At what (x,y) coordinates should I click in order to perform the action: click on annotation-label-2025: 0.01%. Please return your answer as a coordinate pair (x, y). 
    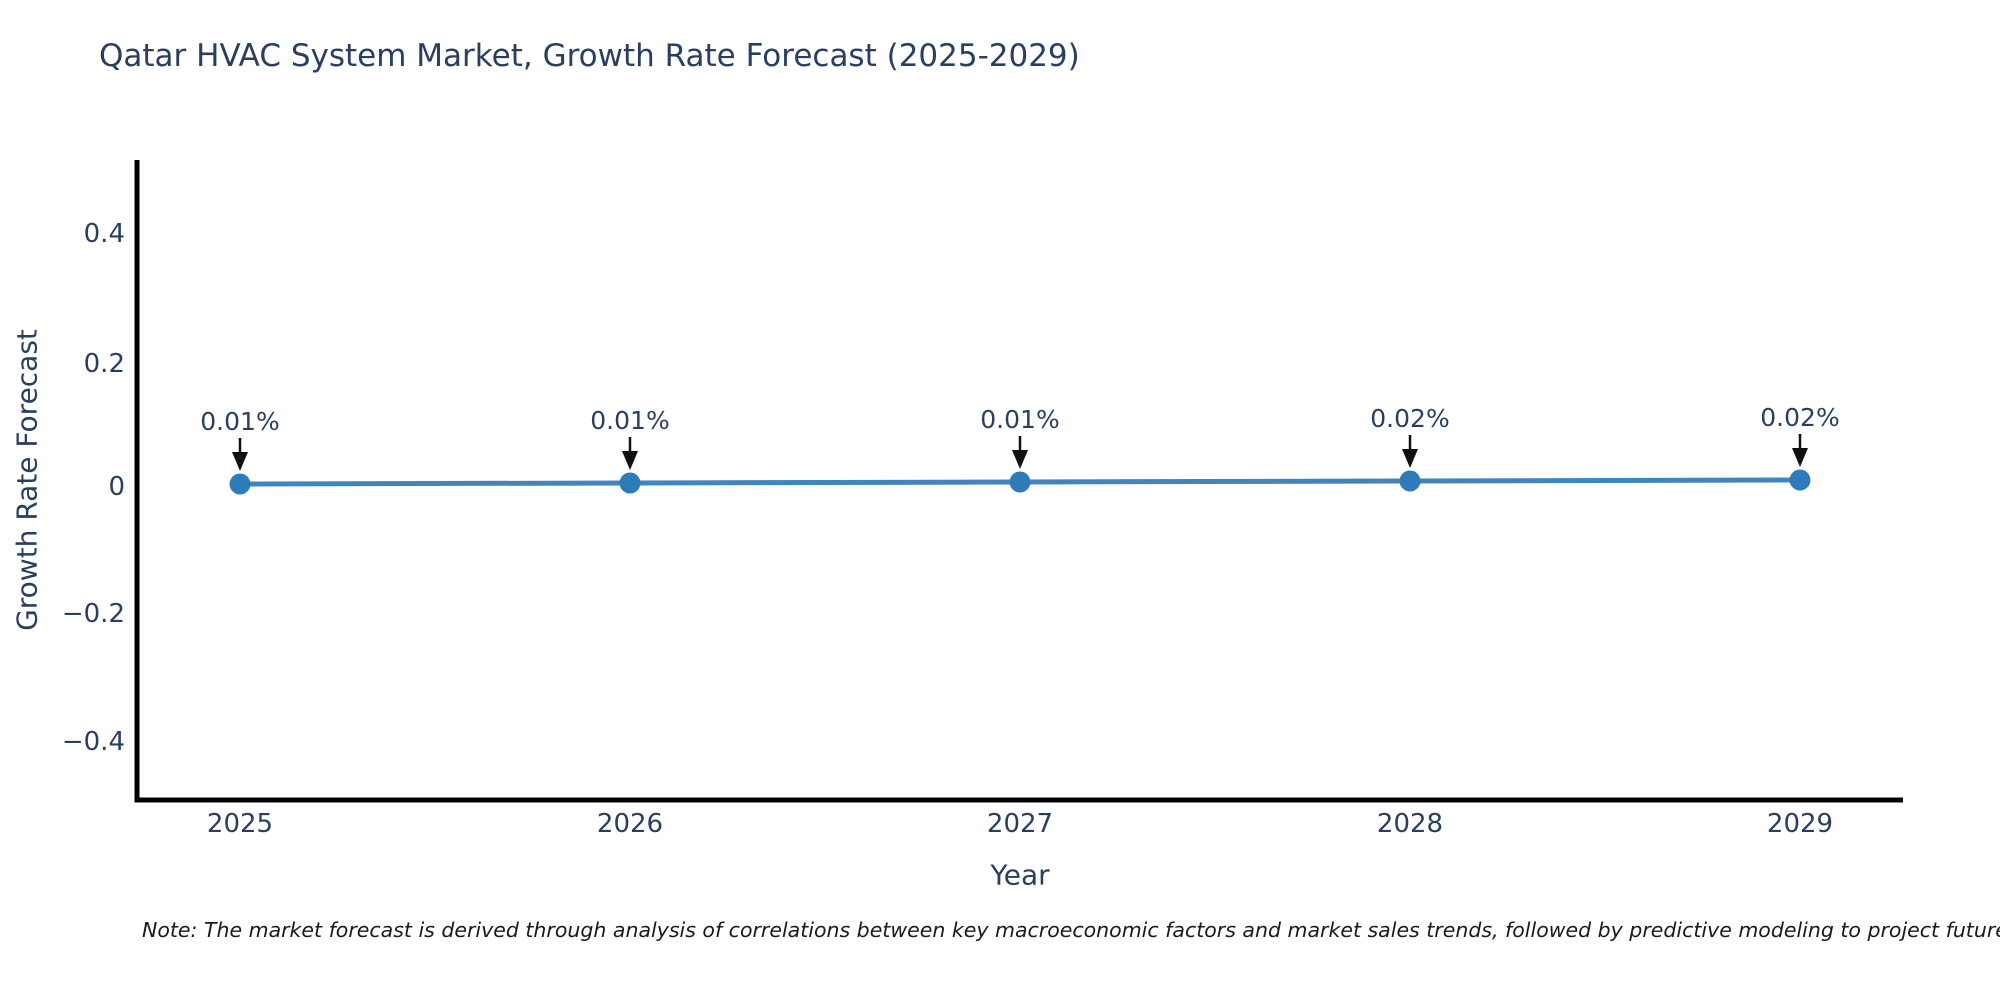
    Looking at the image, I should click on (239, 421).